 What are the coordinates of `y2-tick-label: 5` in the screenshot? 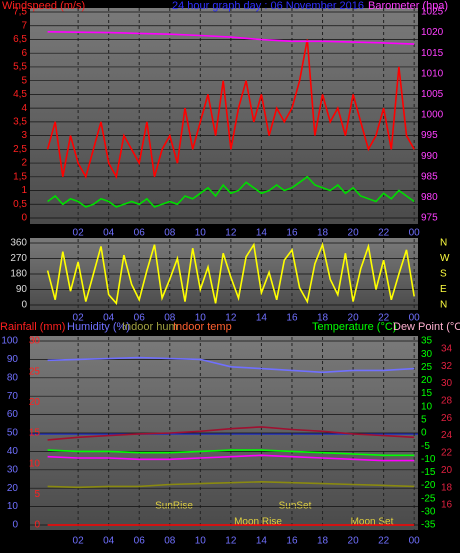 It's located at (424, 419).